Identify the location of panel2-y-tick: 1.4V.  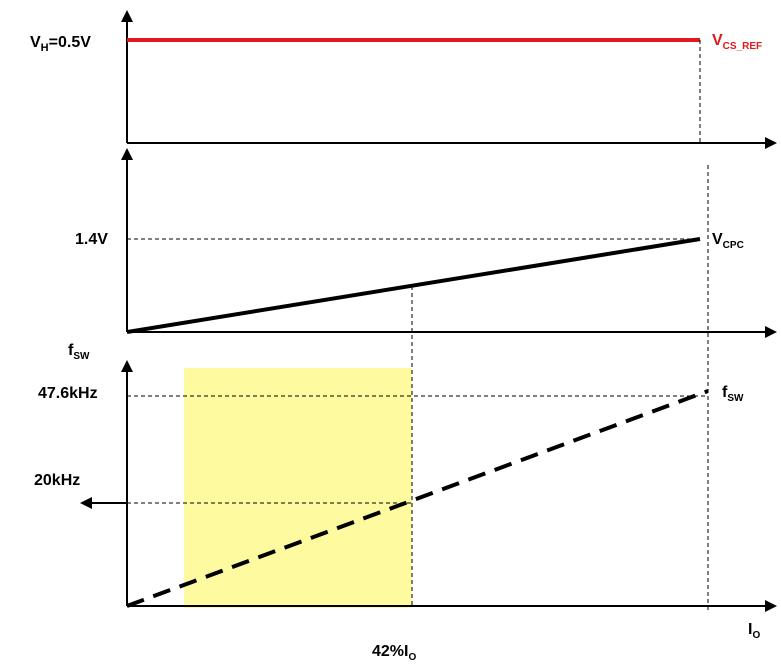
(91, 239).